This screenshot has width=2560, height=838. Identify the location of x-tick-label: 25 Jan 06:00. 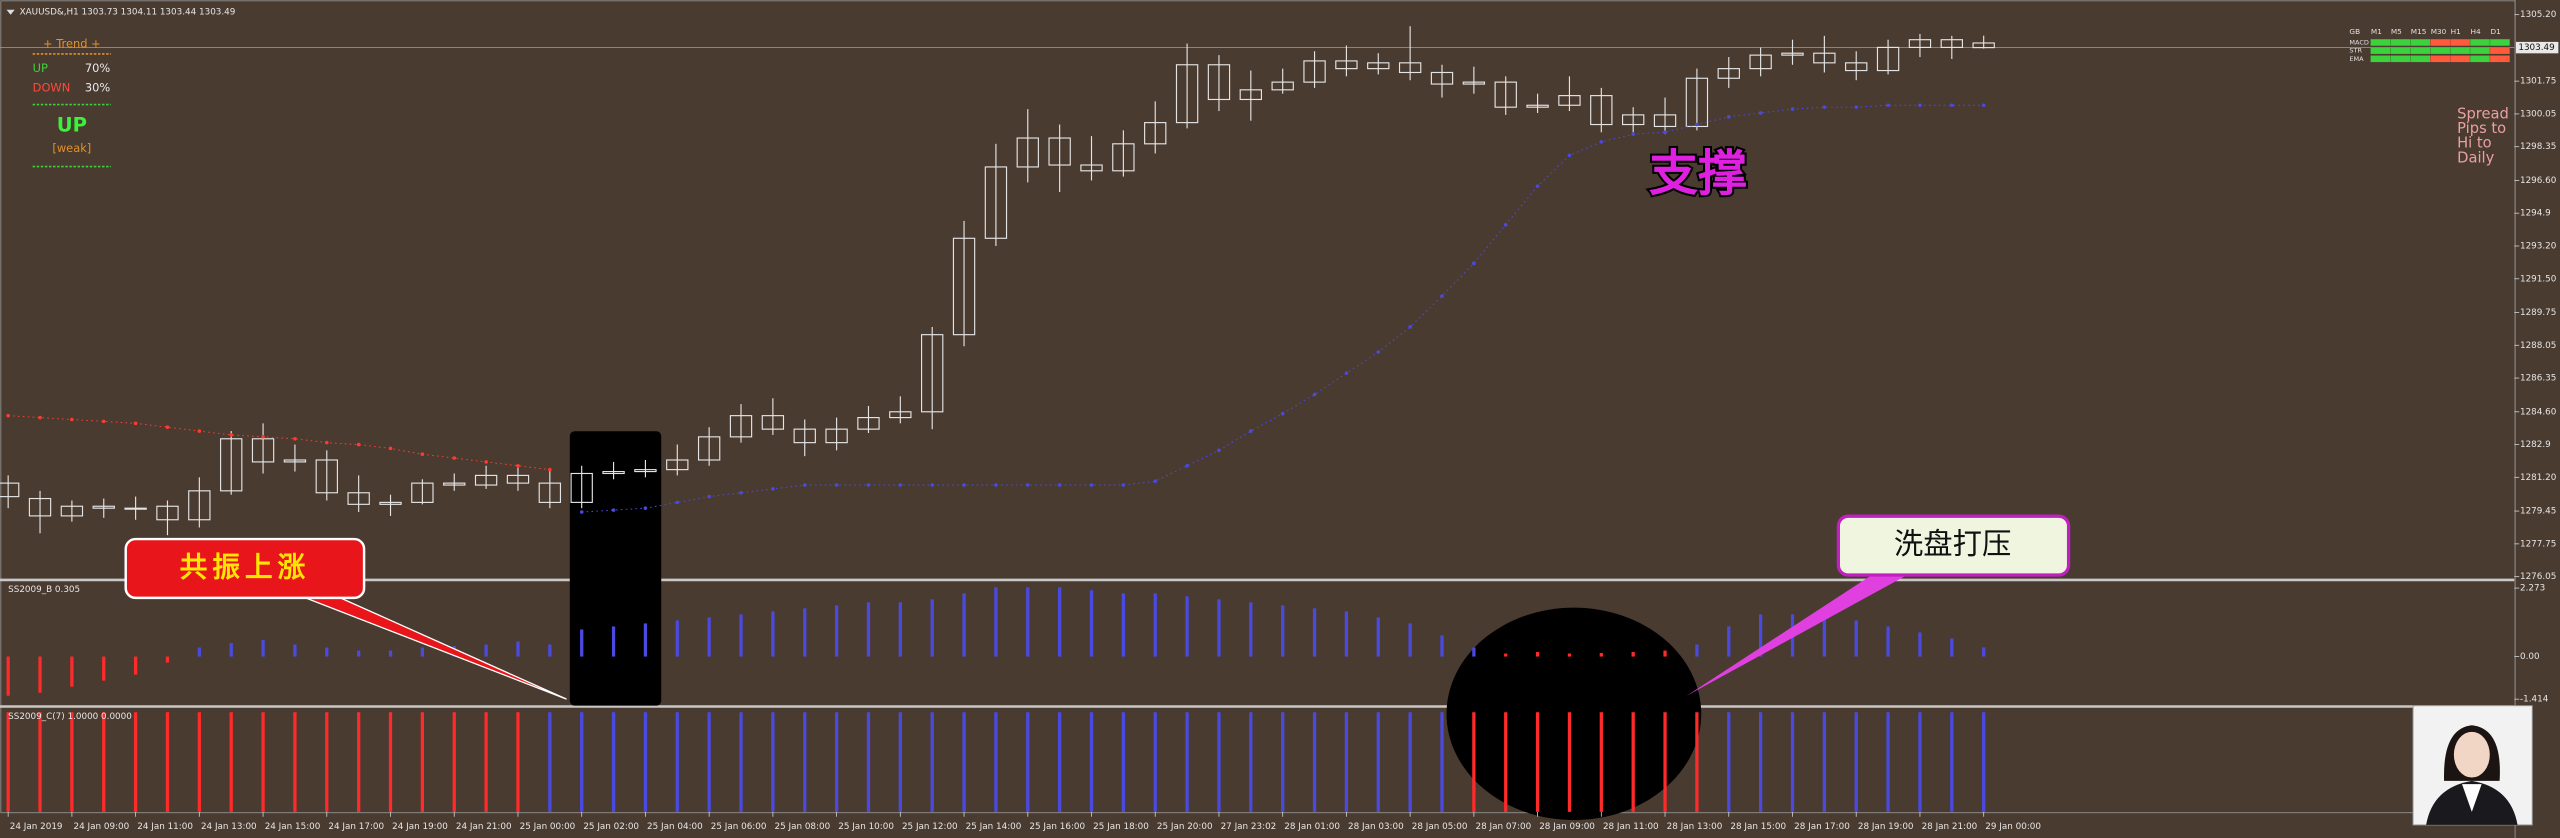
(739, 827).